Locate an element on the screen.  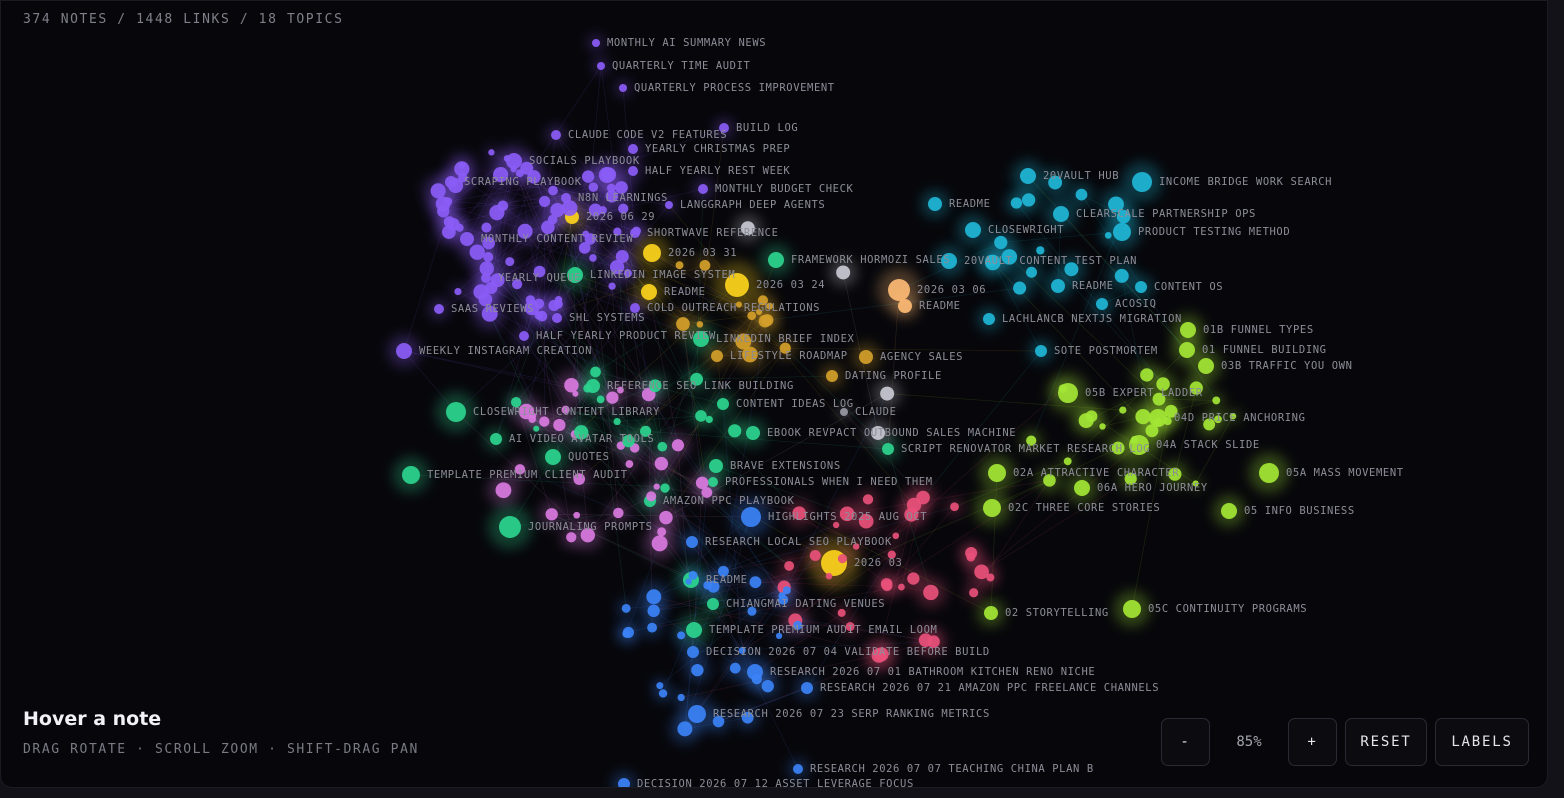
node-label: RESEARCH 2026 07 23 SERP RANKING METRICS is located at coordinates (851, 714).